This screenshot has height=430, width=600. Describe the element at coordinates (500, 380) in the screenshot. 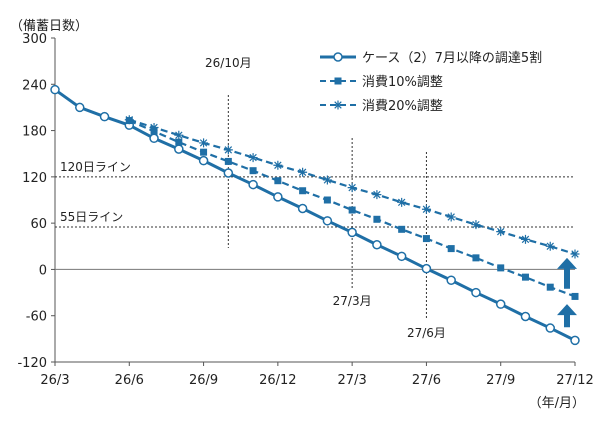

I see `x-tick-label: 27/9` at that location.